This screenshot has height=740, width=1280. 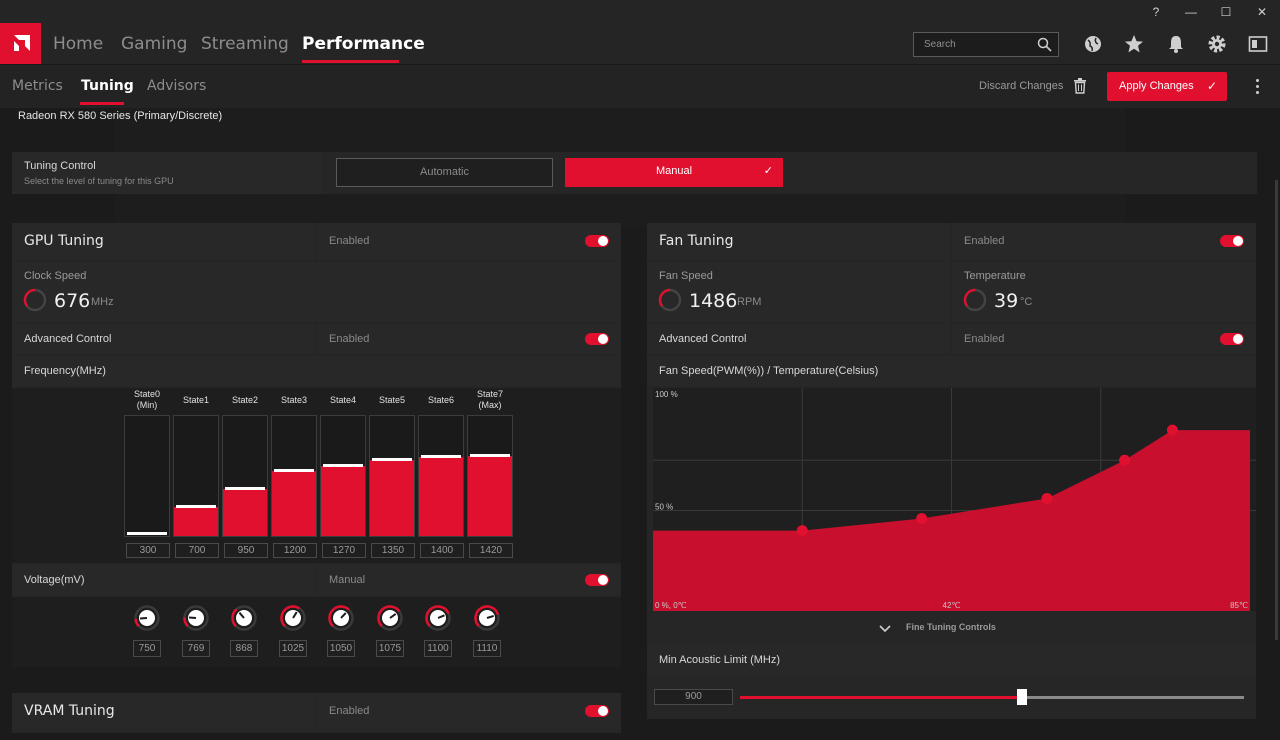 I want to click on tab-metrics: Metrics, so click(x=37, y=86).